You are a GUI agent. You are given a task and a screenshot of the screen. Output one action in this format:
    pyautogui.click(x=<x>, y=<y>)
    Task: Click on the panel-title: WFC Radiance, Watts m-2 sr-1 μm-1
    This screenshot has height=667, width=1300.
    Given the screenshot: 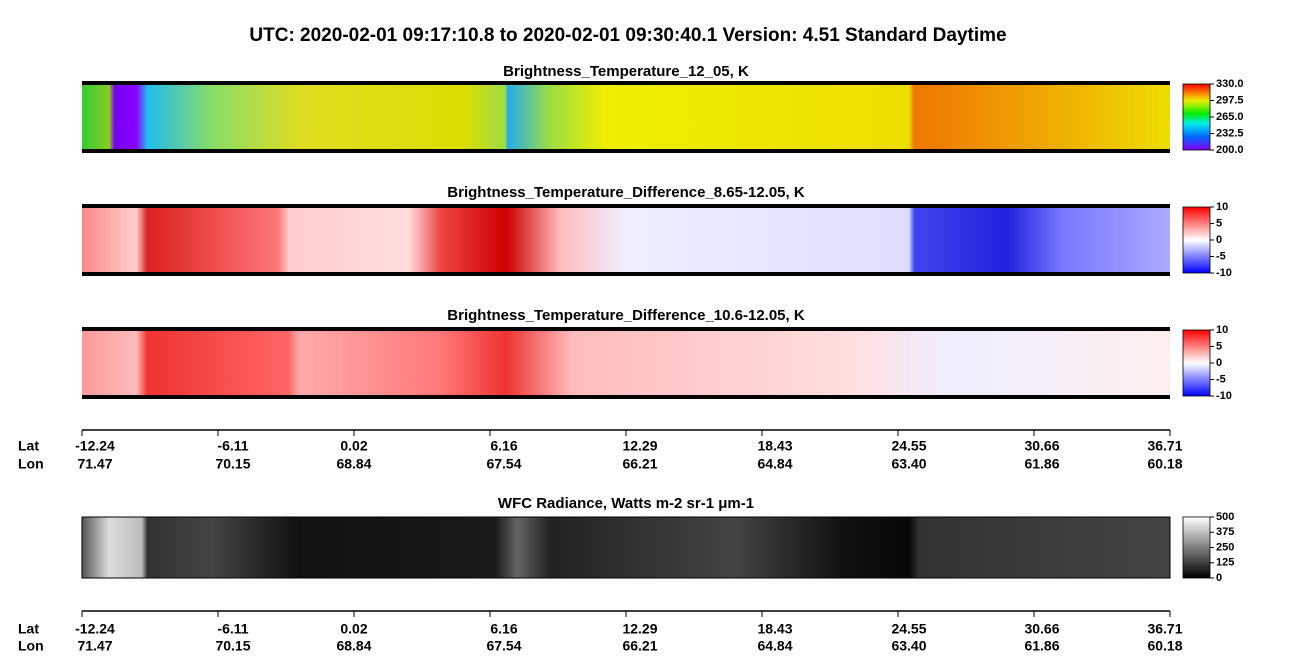 What is the action you would take?
    pyautogui.click(x=626, y=503)
    